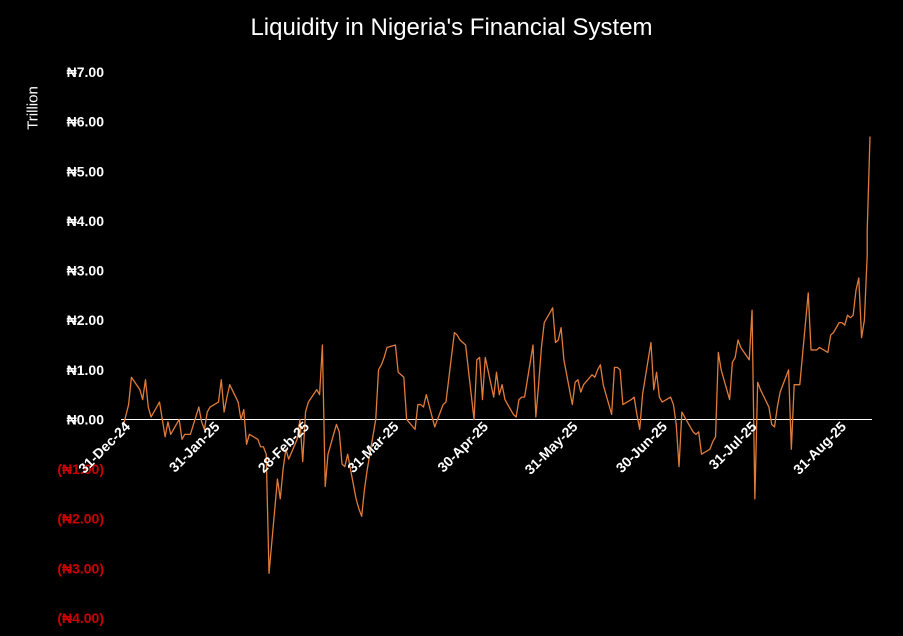 This screenshot has width=903, height=636. What do you see at coordinates (451, 27) in the screenshot?
I see `chart-title: Liquidity in Nigeria's Financial System` at bounding box center [451, 27].